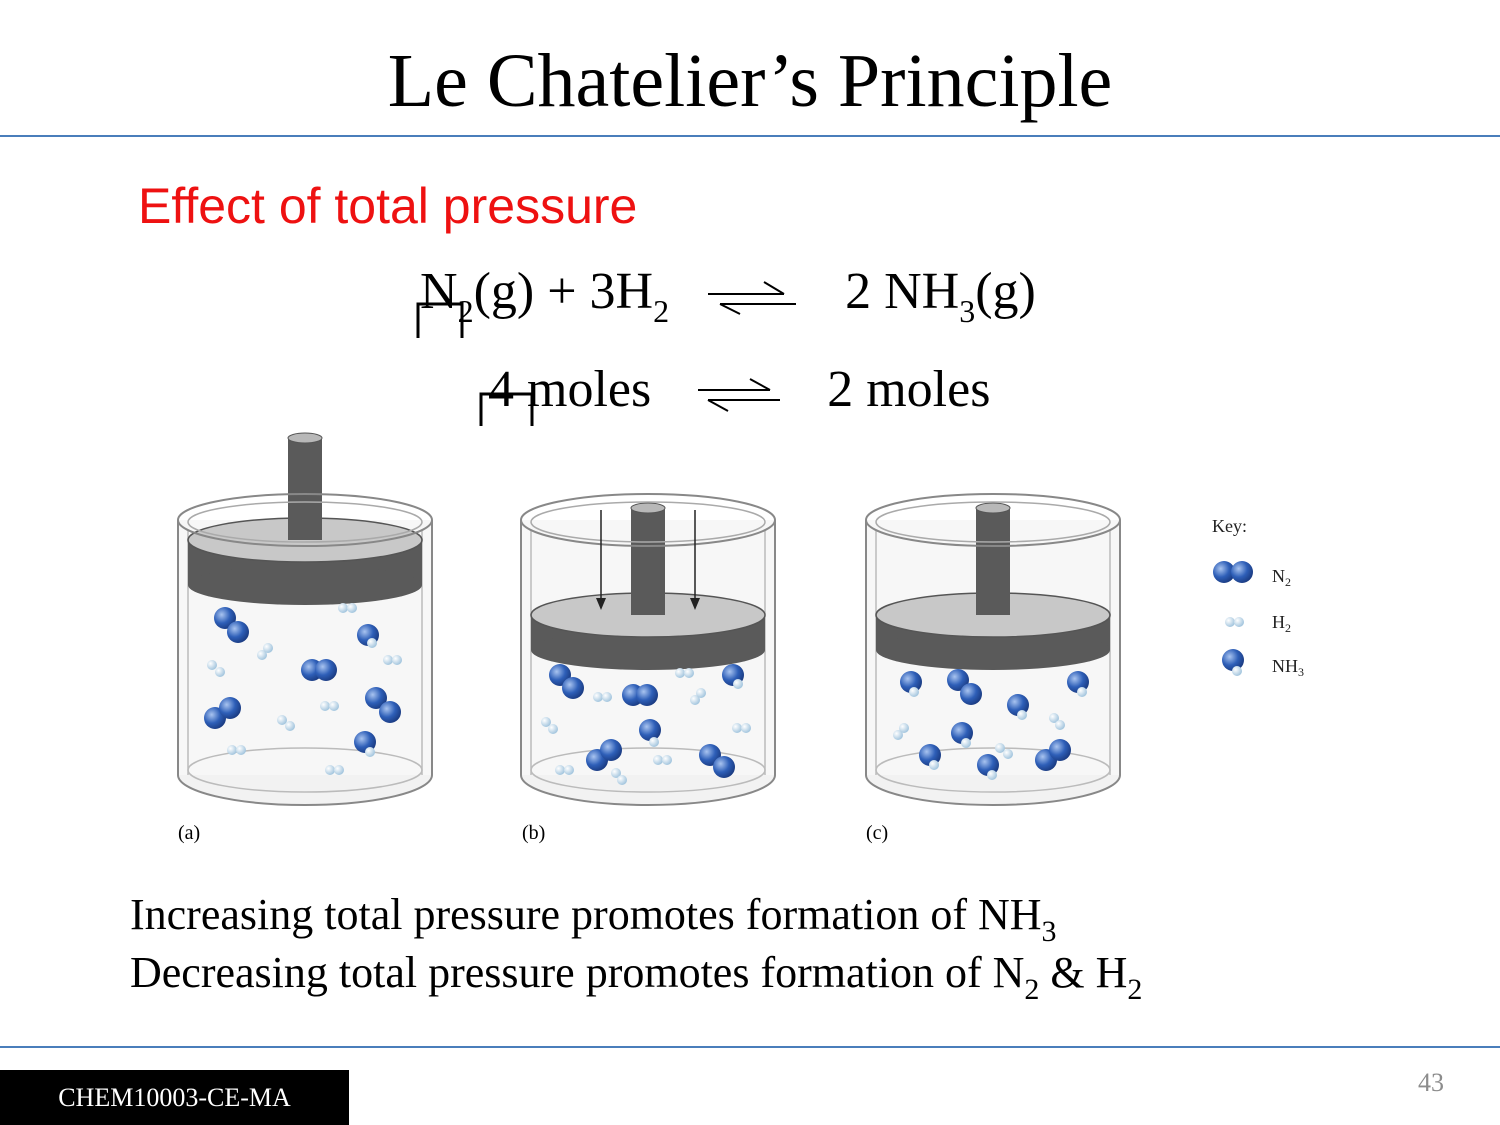 This screenshot has height=1125, width=1500. I want to click on footer-divider, so click(750, 1047).